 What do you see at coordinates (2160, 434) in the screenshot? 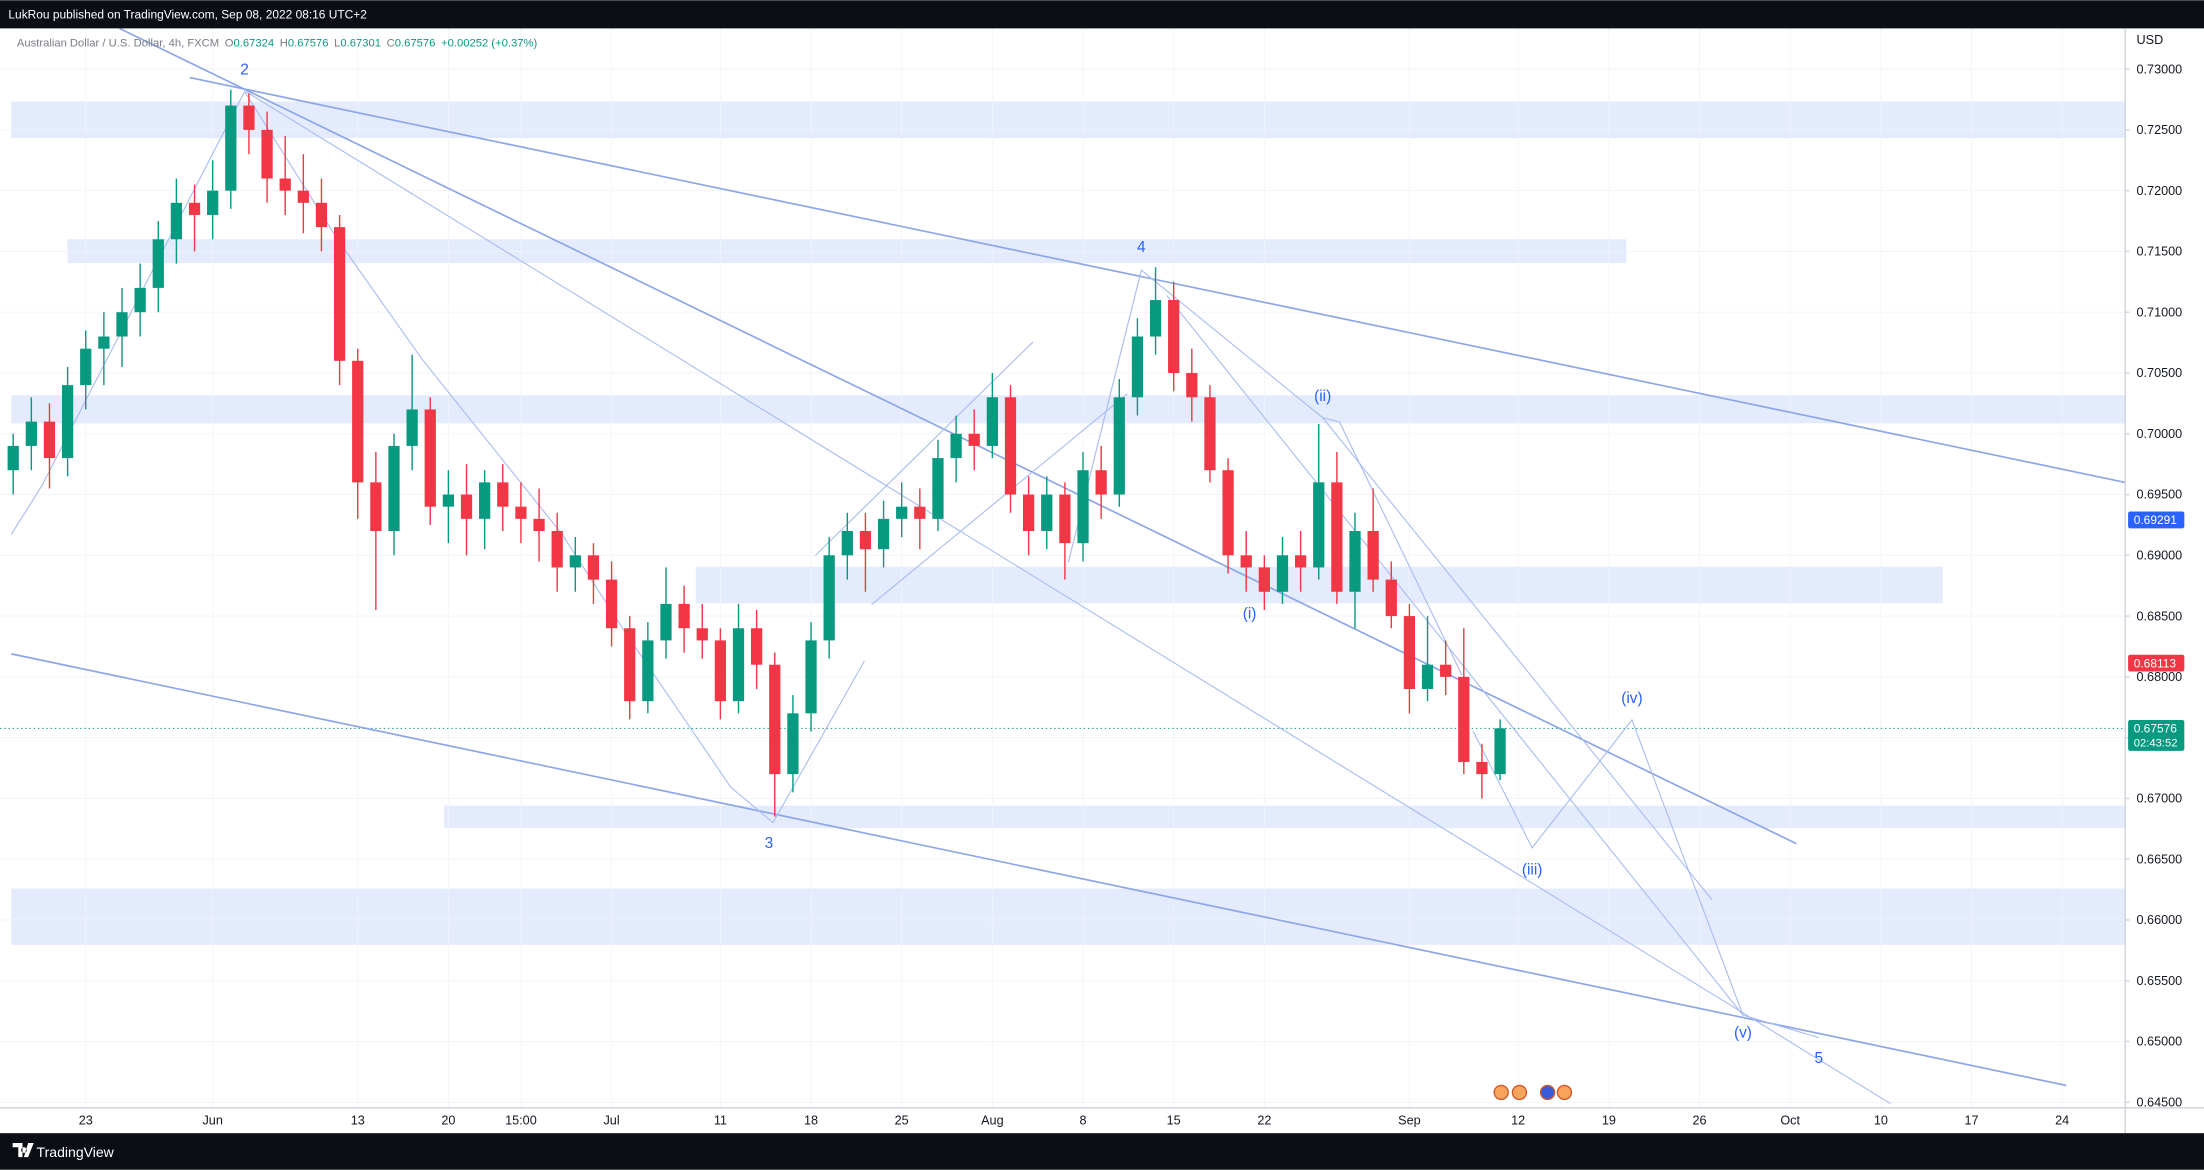
I see `y-tick-label: 0.70000` at bounding box center [2160, 434].